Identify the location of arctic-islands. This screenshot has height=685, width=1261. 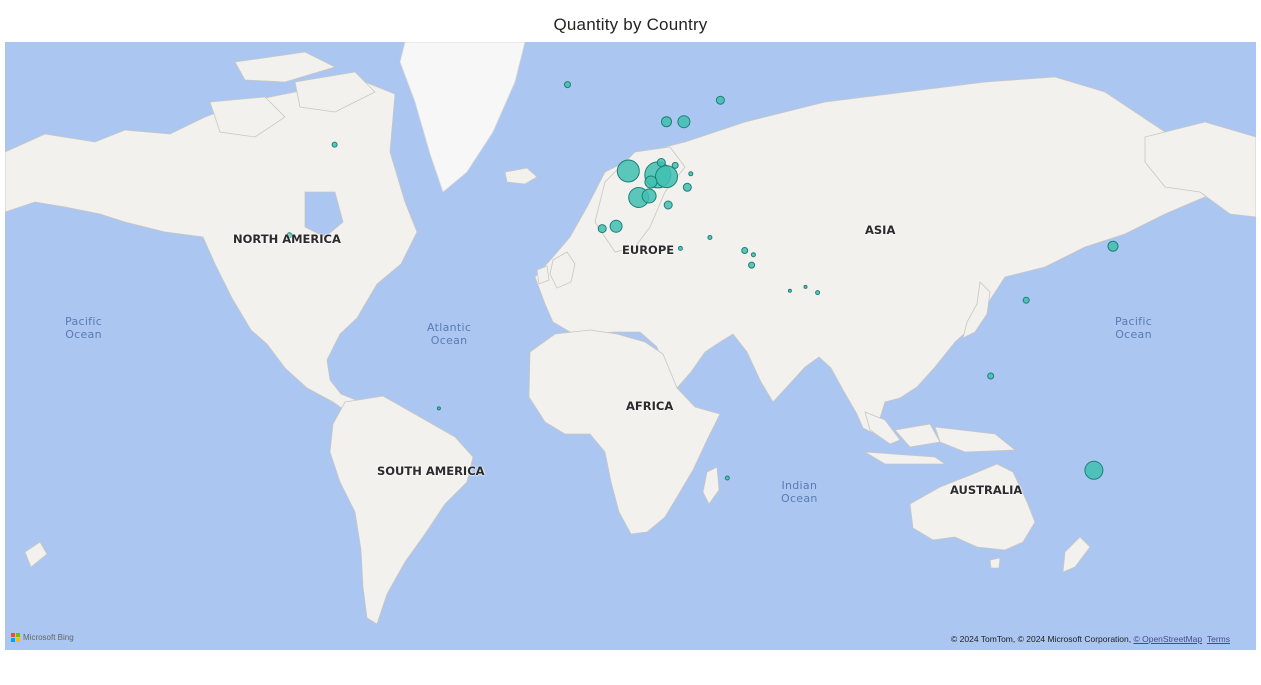
(292, 94).